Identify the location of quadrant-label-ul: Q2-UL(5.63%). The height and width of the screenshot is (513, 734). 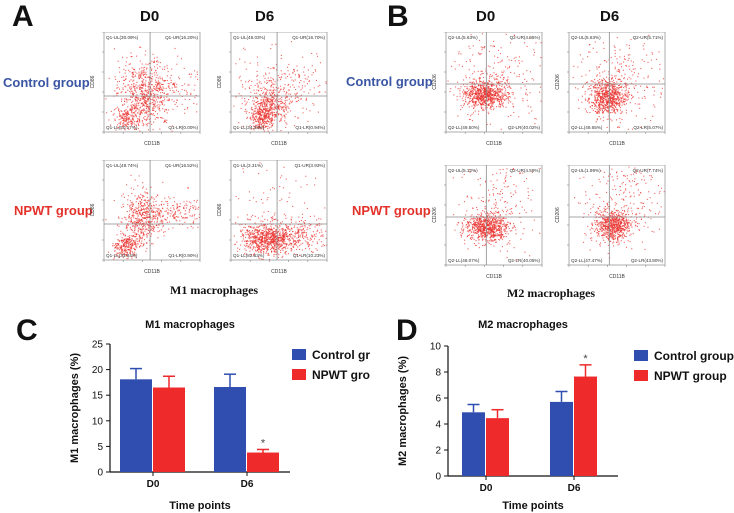
(463, 37).